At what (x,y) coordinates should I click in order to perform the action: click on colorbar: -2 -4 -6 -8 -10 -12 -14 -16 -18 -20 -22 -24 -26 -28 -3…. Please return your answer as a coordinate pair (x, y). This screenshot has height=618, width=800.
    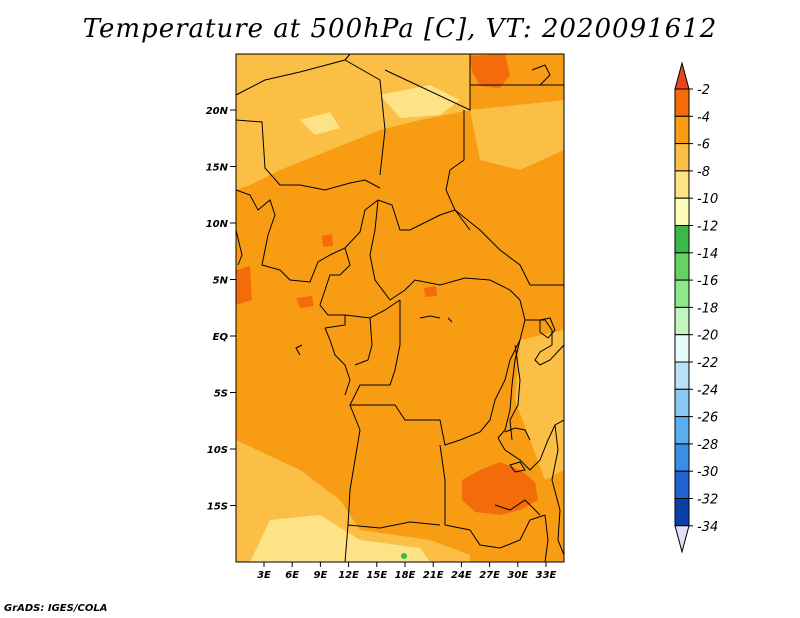
    Looking at the image, I should click on (696, 307).